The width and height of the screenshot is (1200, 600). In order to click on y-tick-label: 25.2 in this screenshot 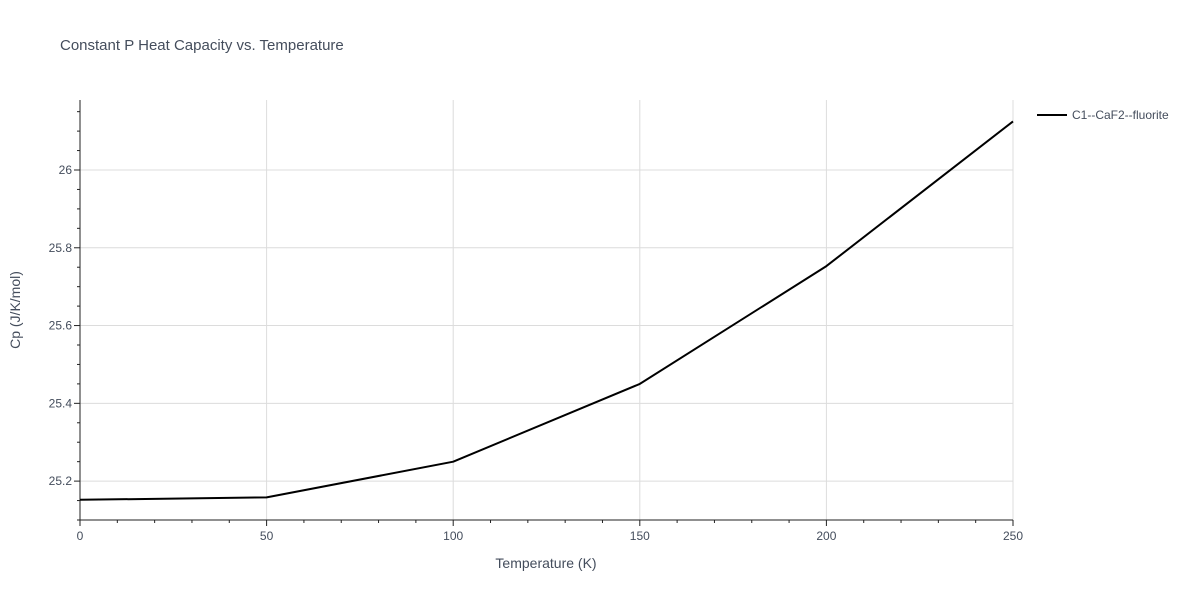, I will do `click(61, 481)`.